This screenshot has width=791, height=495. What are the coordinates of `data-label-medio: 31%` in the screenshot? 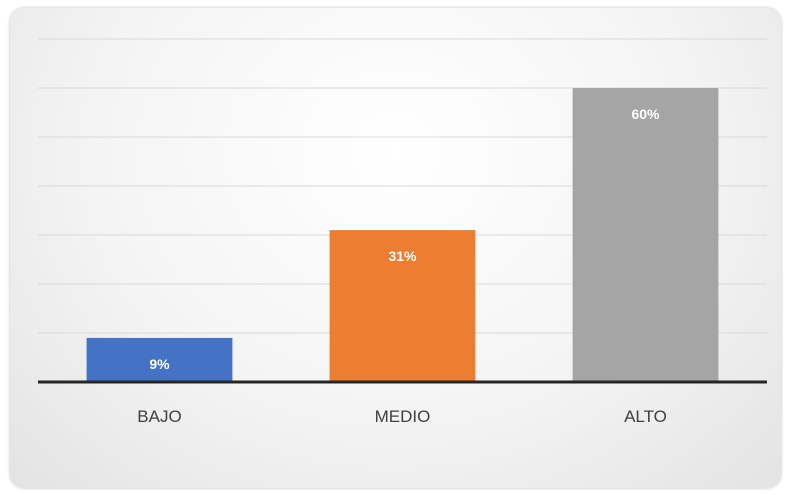 It's located at (402, 256).